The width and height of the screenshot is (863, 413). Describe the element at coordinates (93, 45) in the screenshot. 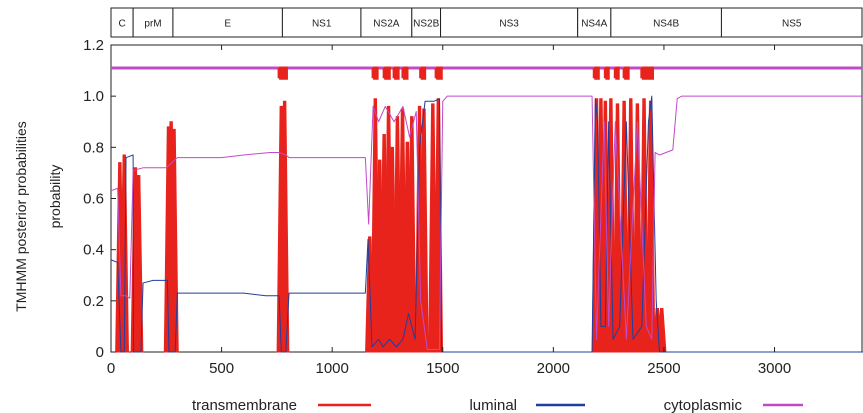

I see `y-tick-label: 1.2` at that location.